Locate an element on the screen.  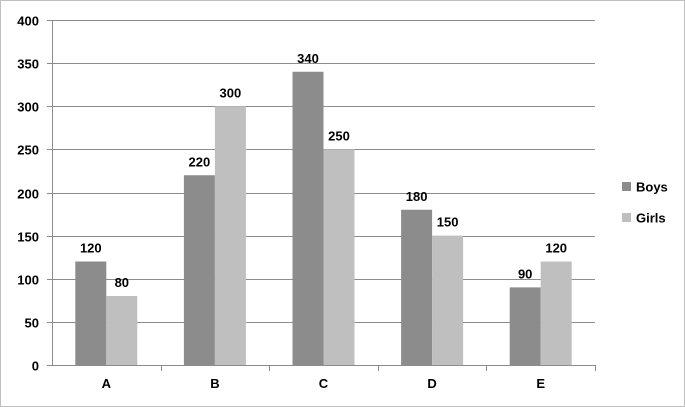
bar-boys-b is located at coordinates (199, 270).